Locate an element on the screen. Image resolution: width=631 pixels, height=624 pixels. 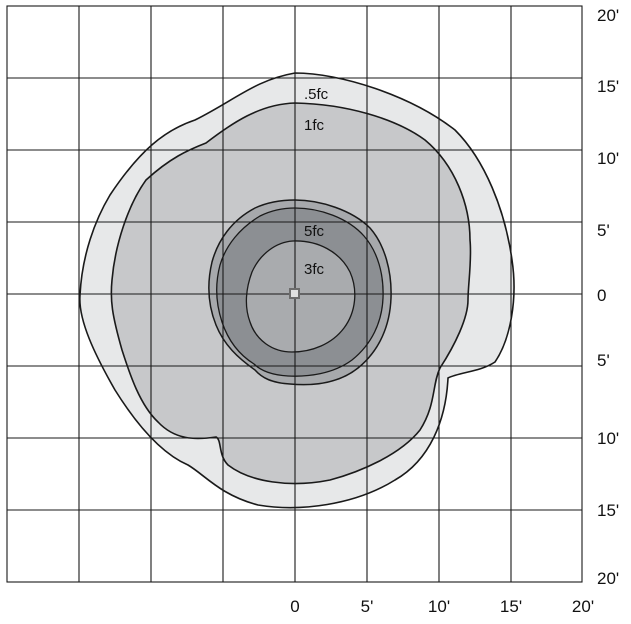
bottom-axis-label: 10' is located at coordinates (439, 606).